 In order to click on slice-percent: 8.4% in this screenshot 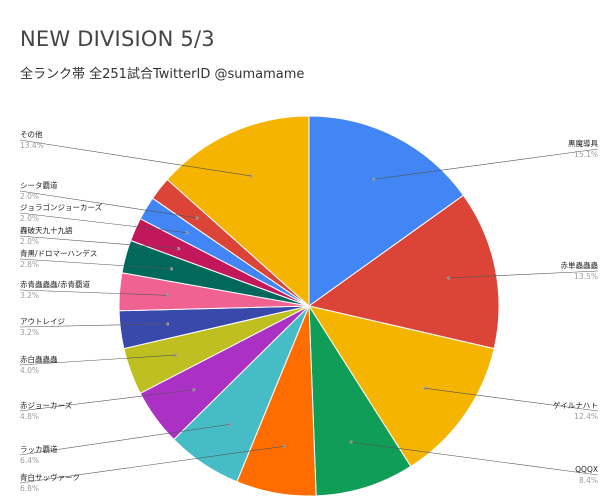, I will do `click(588, 480)`.